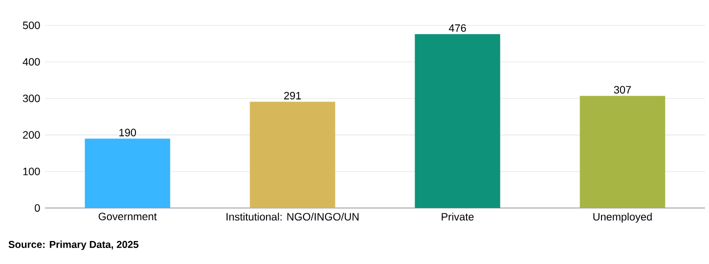  Describe the element at coordinates (127, 132) in the screenshot. I see `data-label: 190` at that location.